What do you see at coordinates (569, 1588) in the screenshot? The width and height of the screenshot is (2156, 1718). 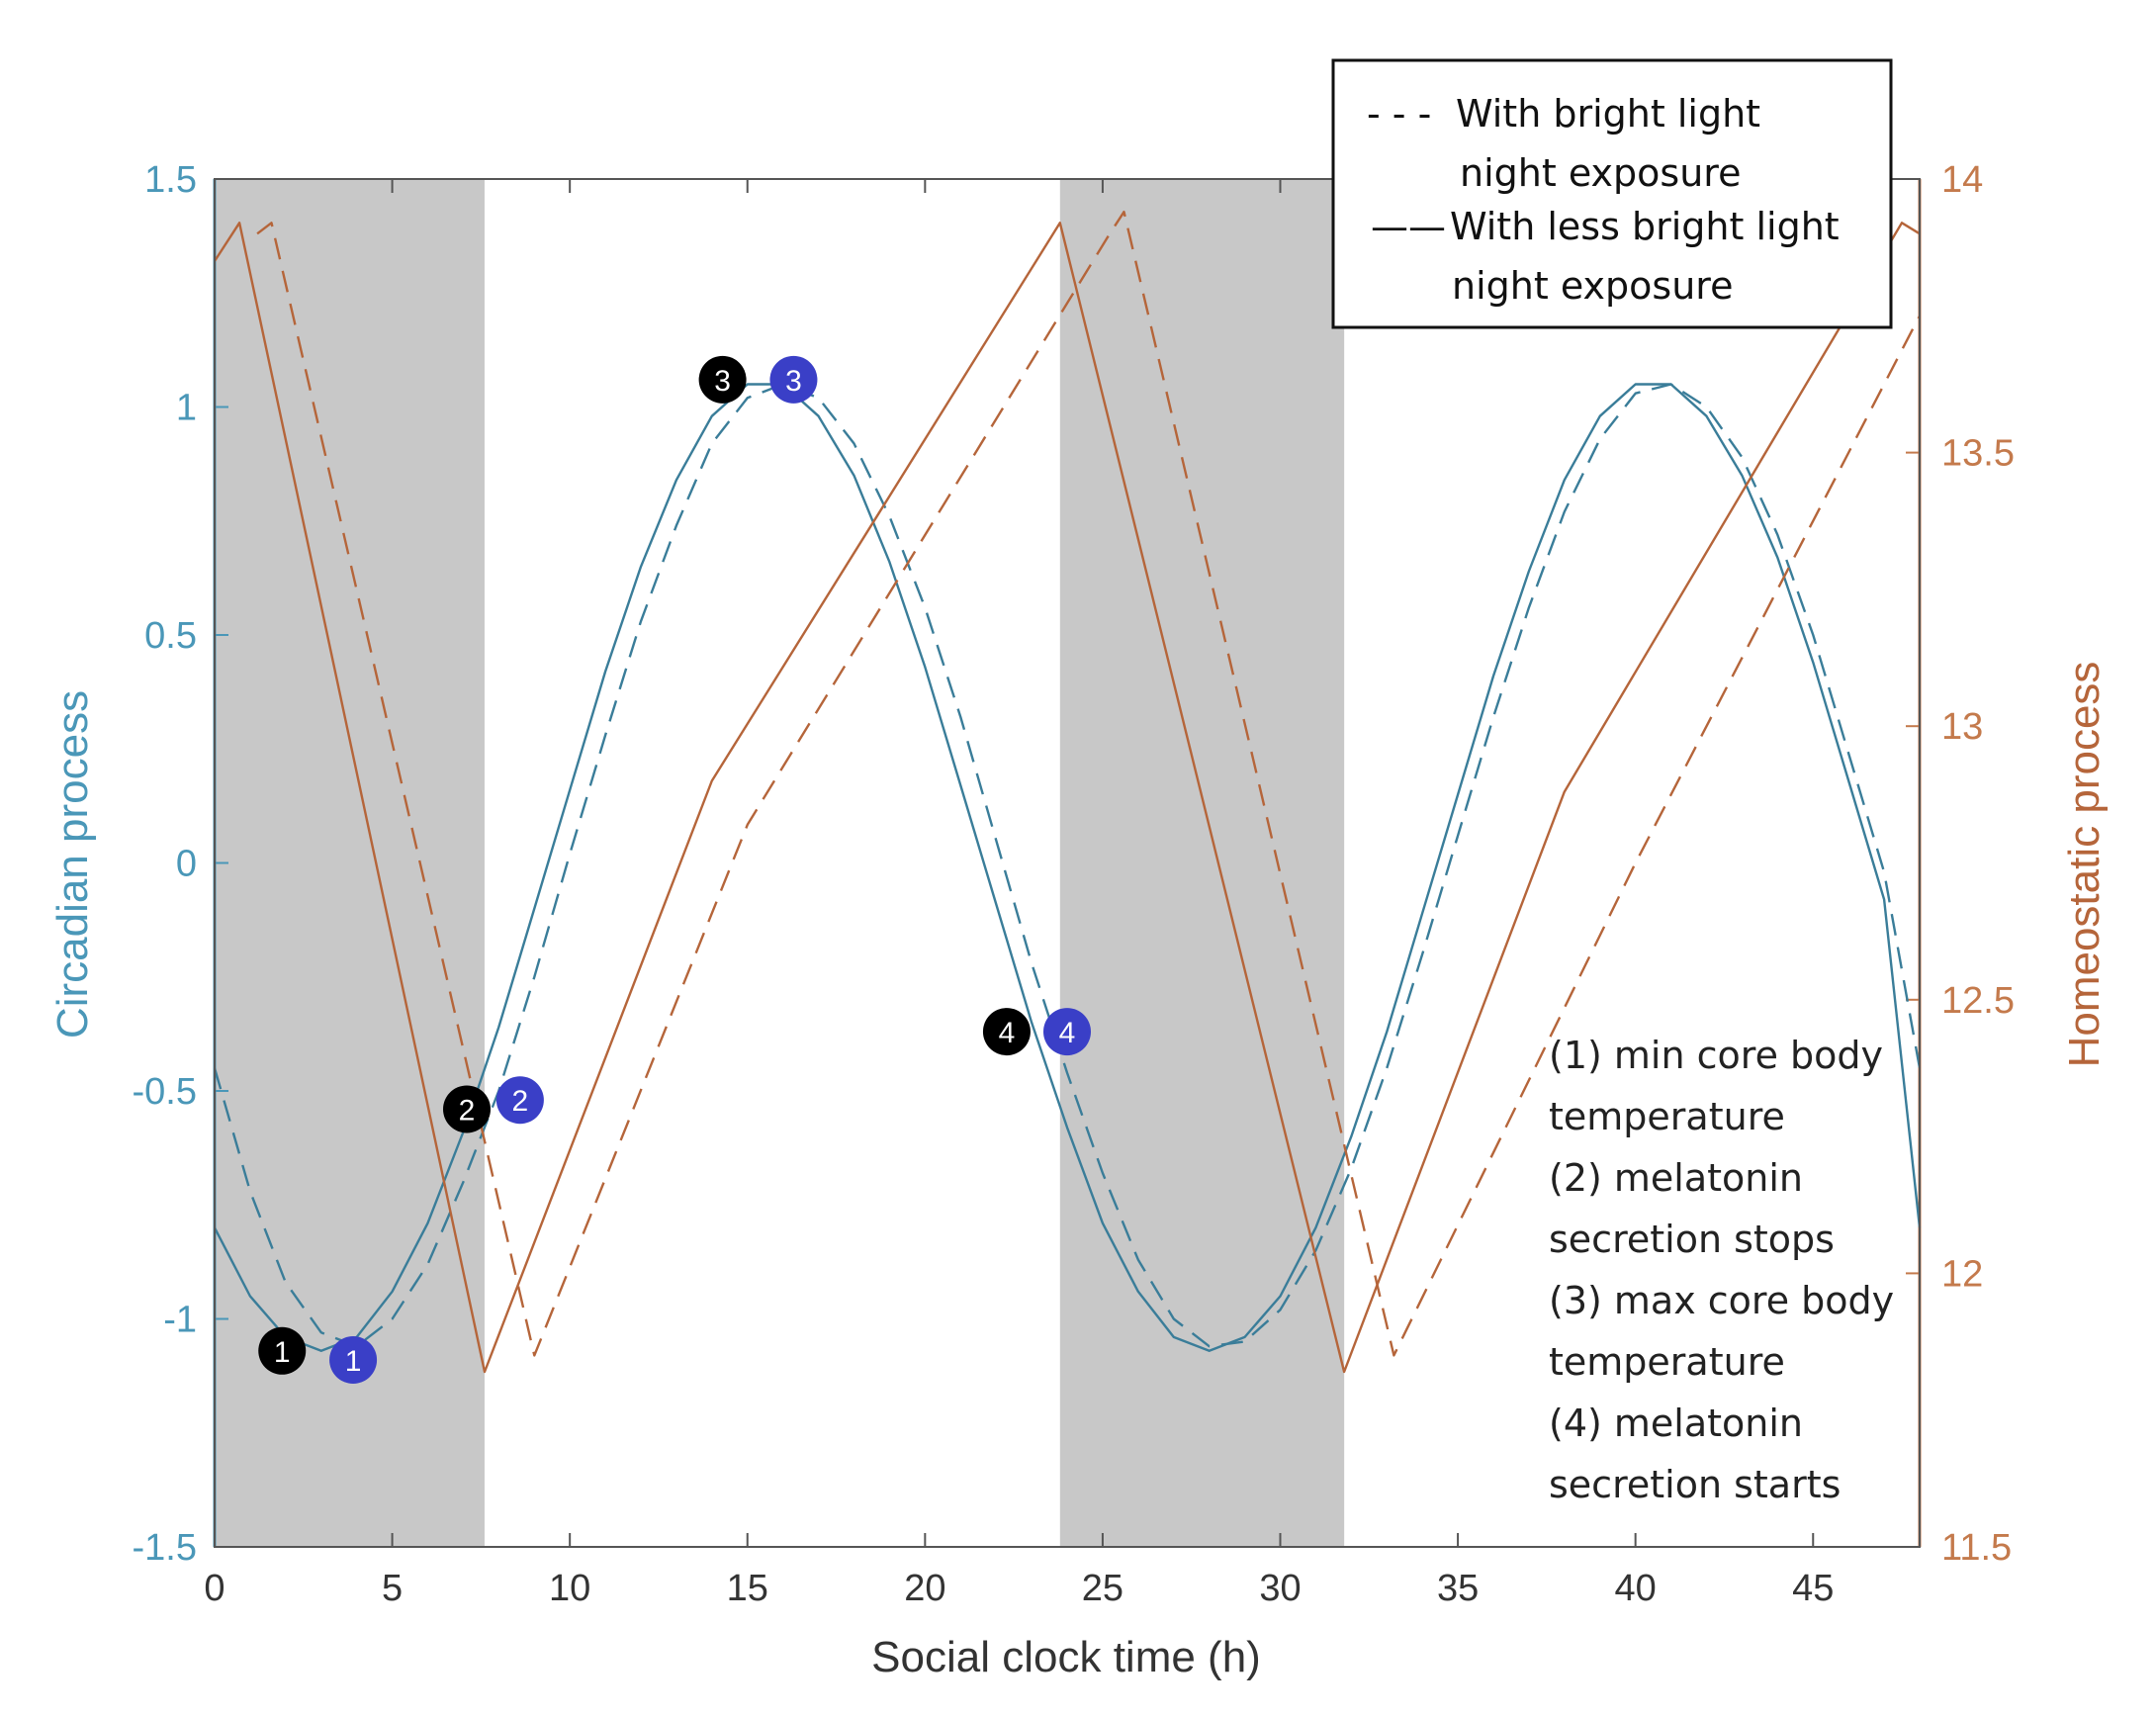 I see `x-tick-label: 10` at bounding box center [569, 1588].